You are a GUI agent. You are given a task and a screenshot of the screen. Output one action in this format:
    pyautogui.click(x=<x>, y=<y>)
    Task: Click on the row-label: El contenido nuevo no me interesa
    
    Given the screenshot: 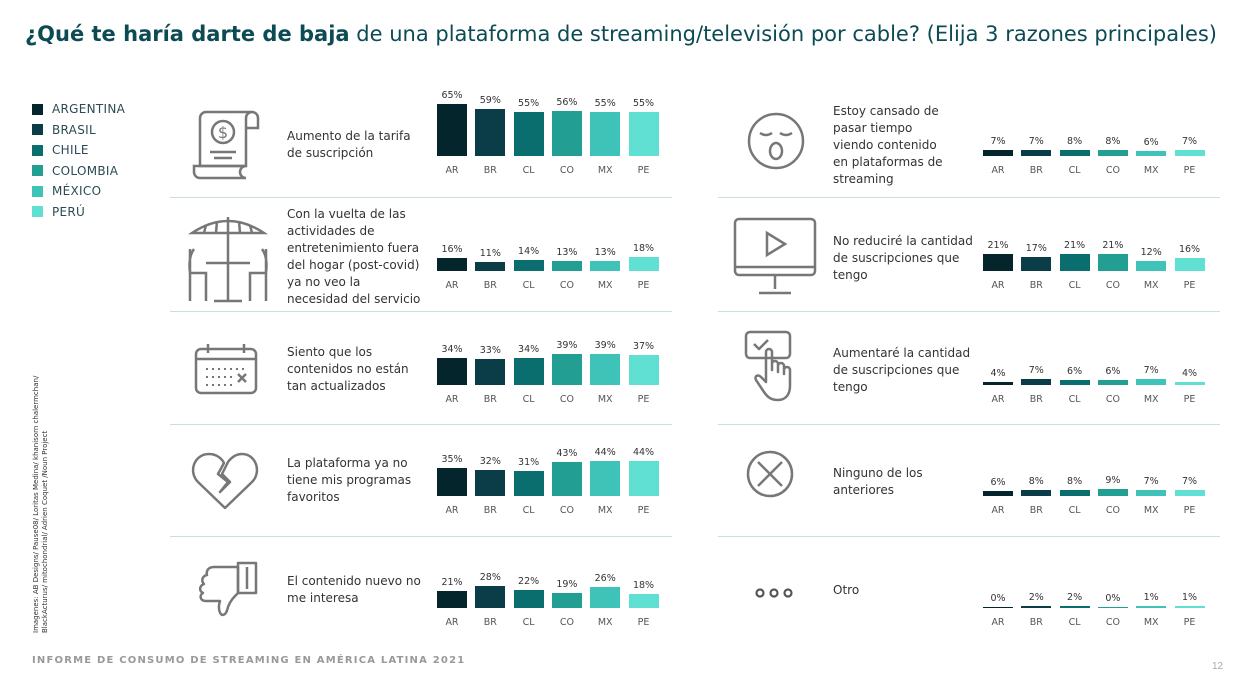 What is the action you would take?
    pyautogui.click(x=354, y=589)
    